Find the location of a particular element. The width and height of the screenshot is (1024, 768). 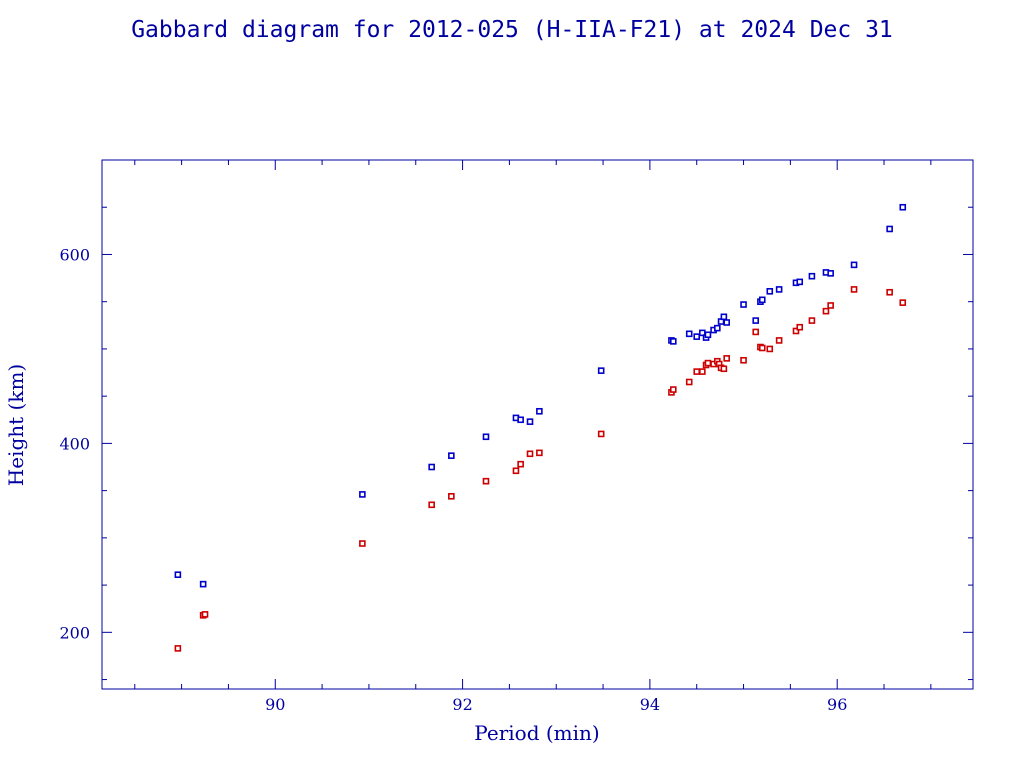

y-tick-label: 400 is located at coordinates (74, 443).